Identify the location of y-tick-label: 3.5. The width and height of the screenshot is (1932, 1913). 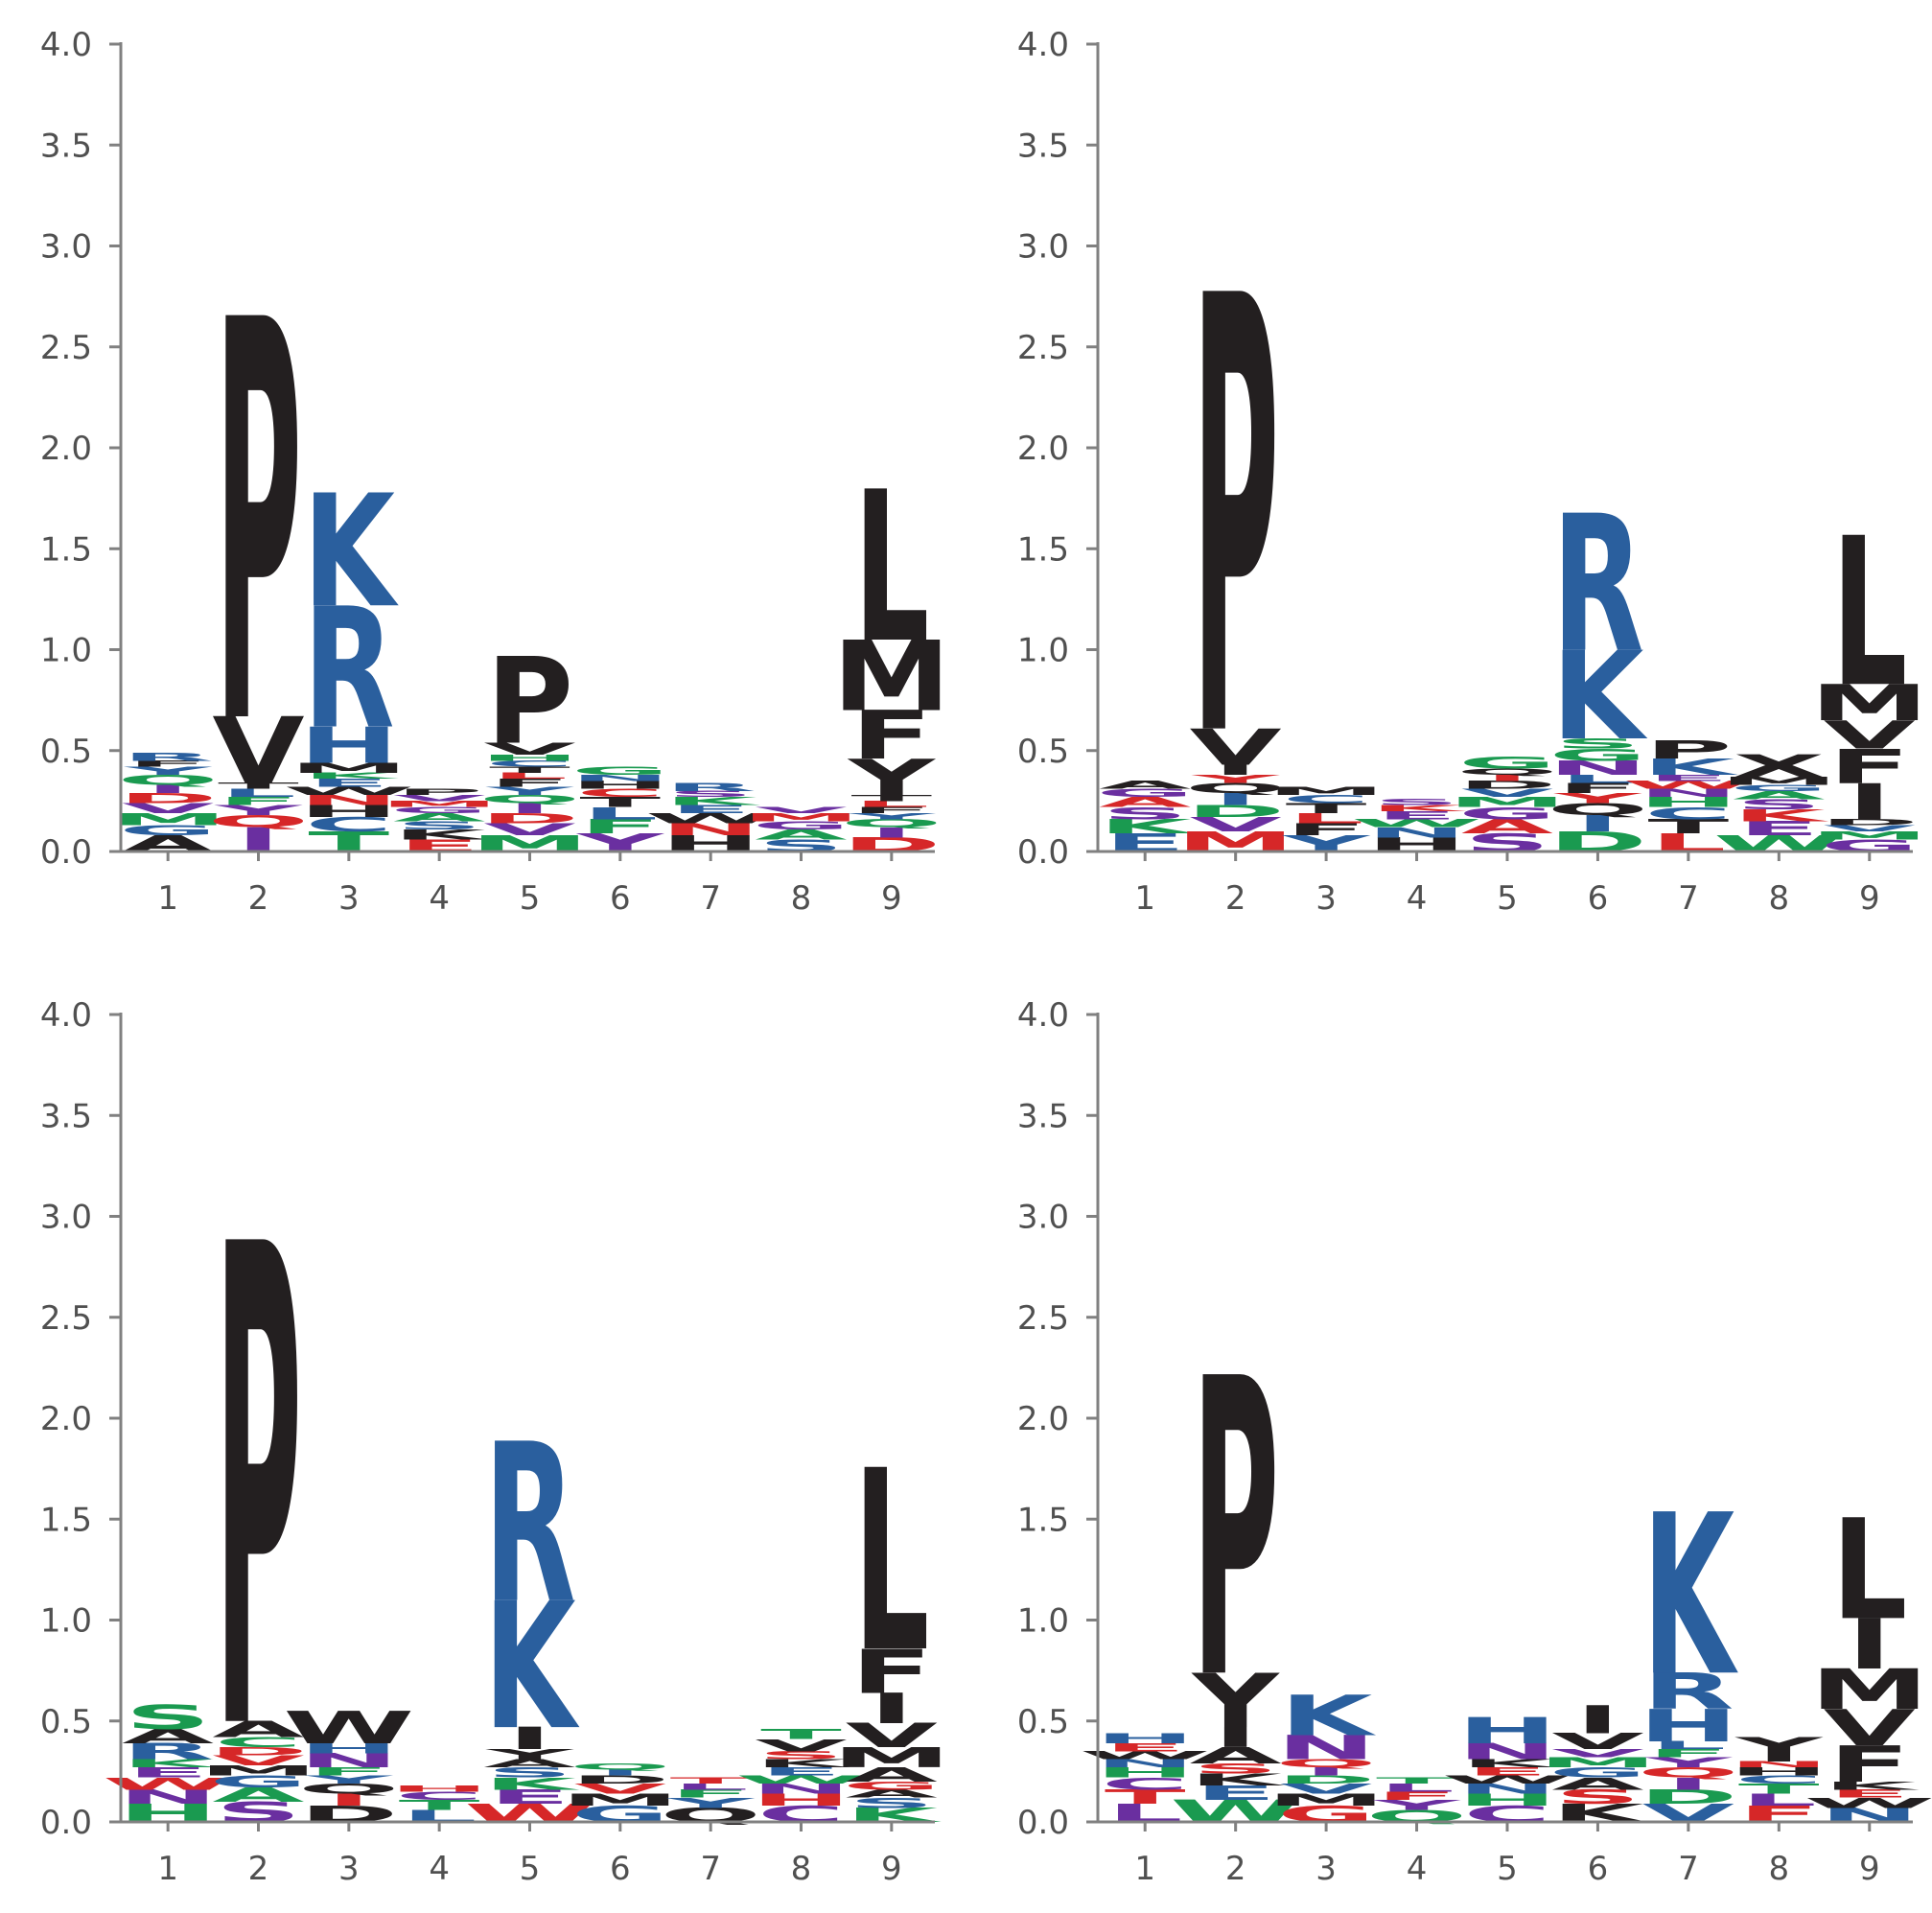
(66, 146).